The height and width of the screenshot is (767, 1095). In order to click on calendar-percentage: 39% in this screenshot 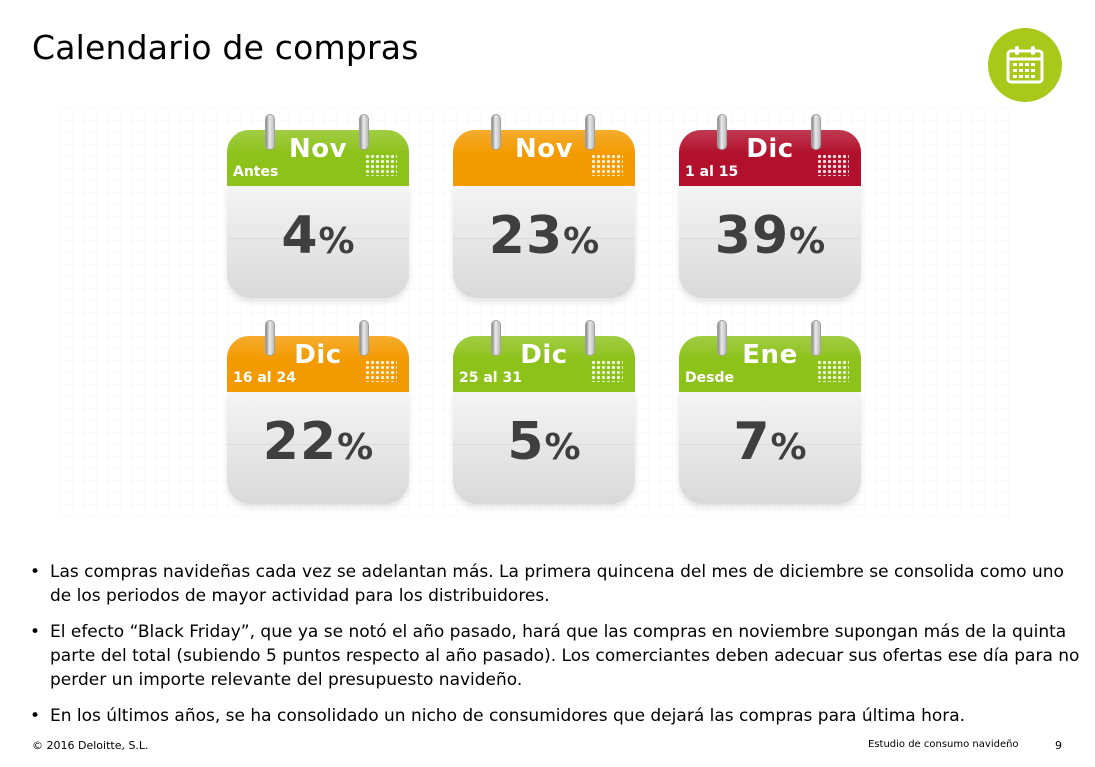, I will do `click(770, 236)`.